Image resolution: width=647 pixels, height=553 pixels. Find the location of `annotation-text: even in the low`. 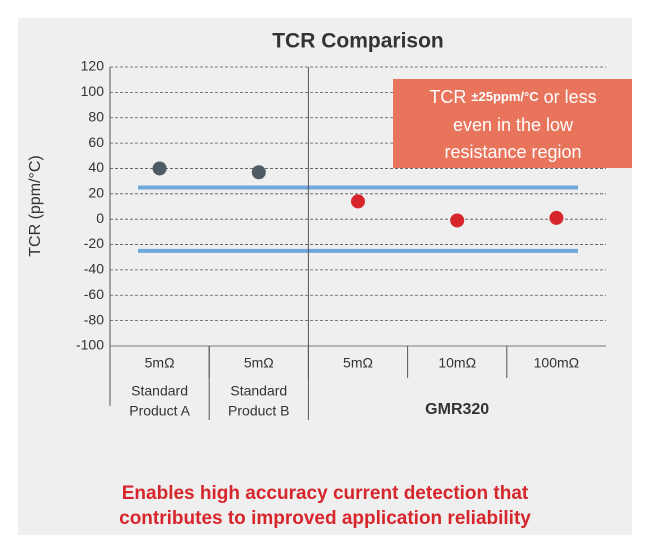

annotation-text: even in the low is located at coordinates (513, 125).